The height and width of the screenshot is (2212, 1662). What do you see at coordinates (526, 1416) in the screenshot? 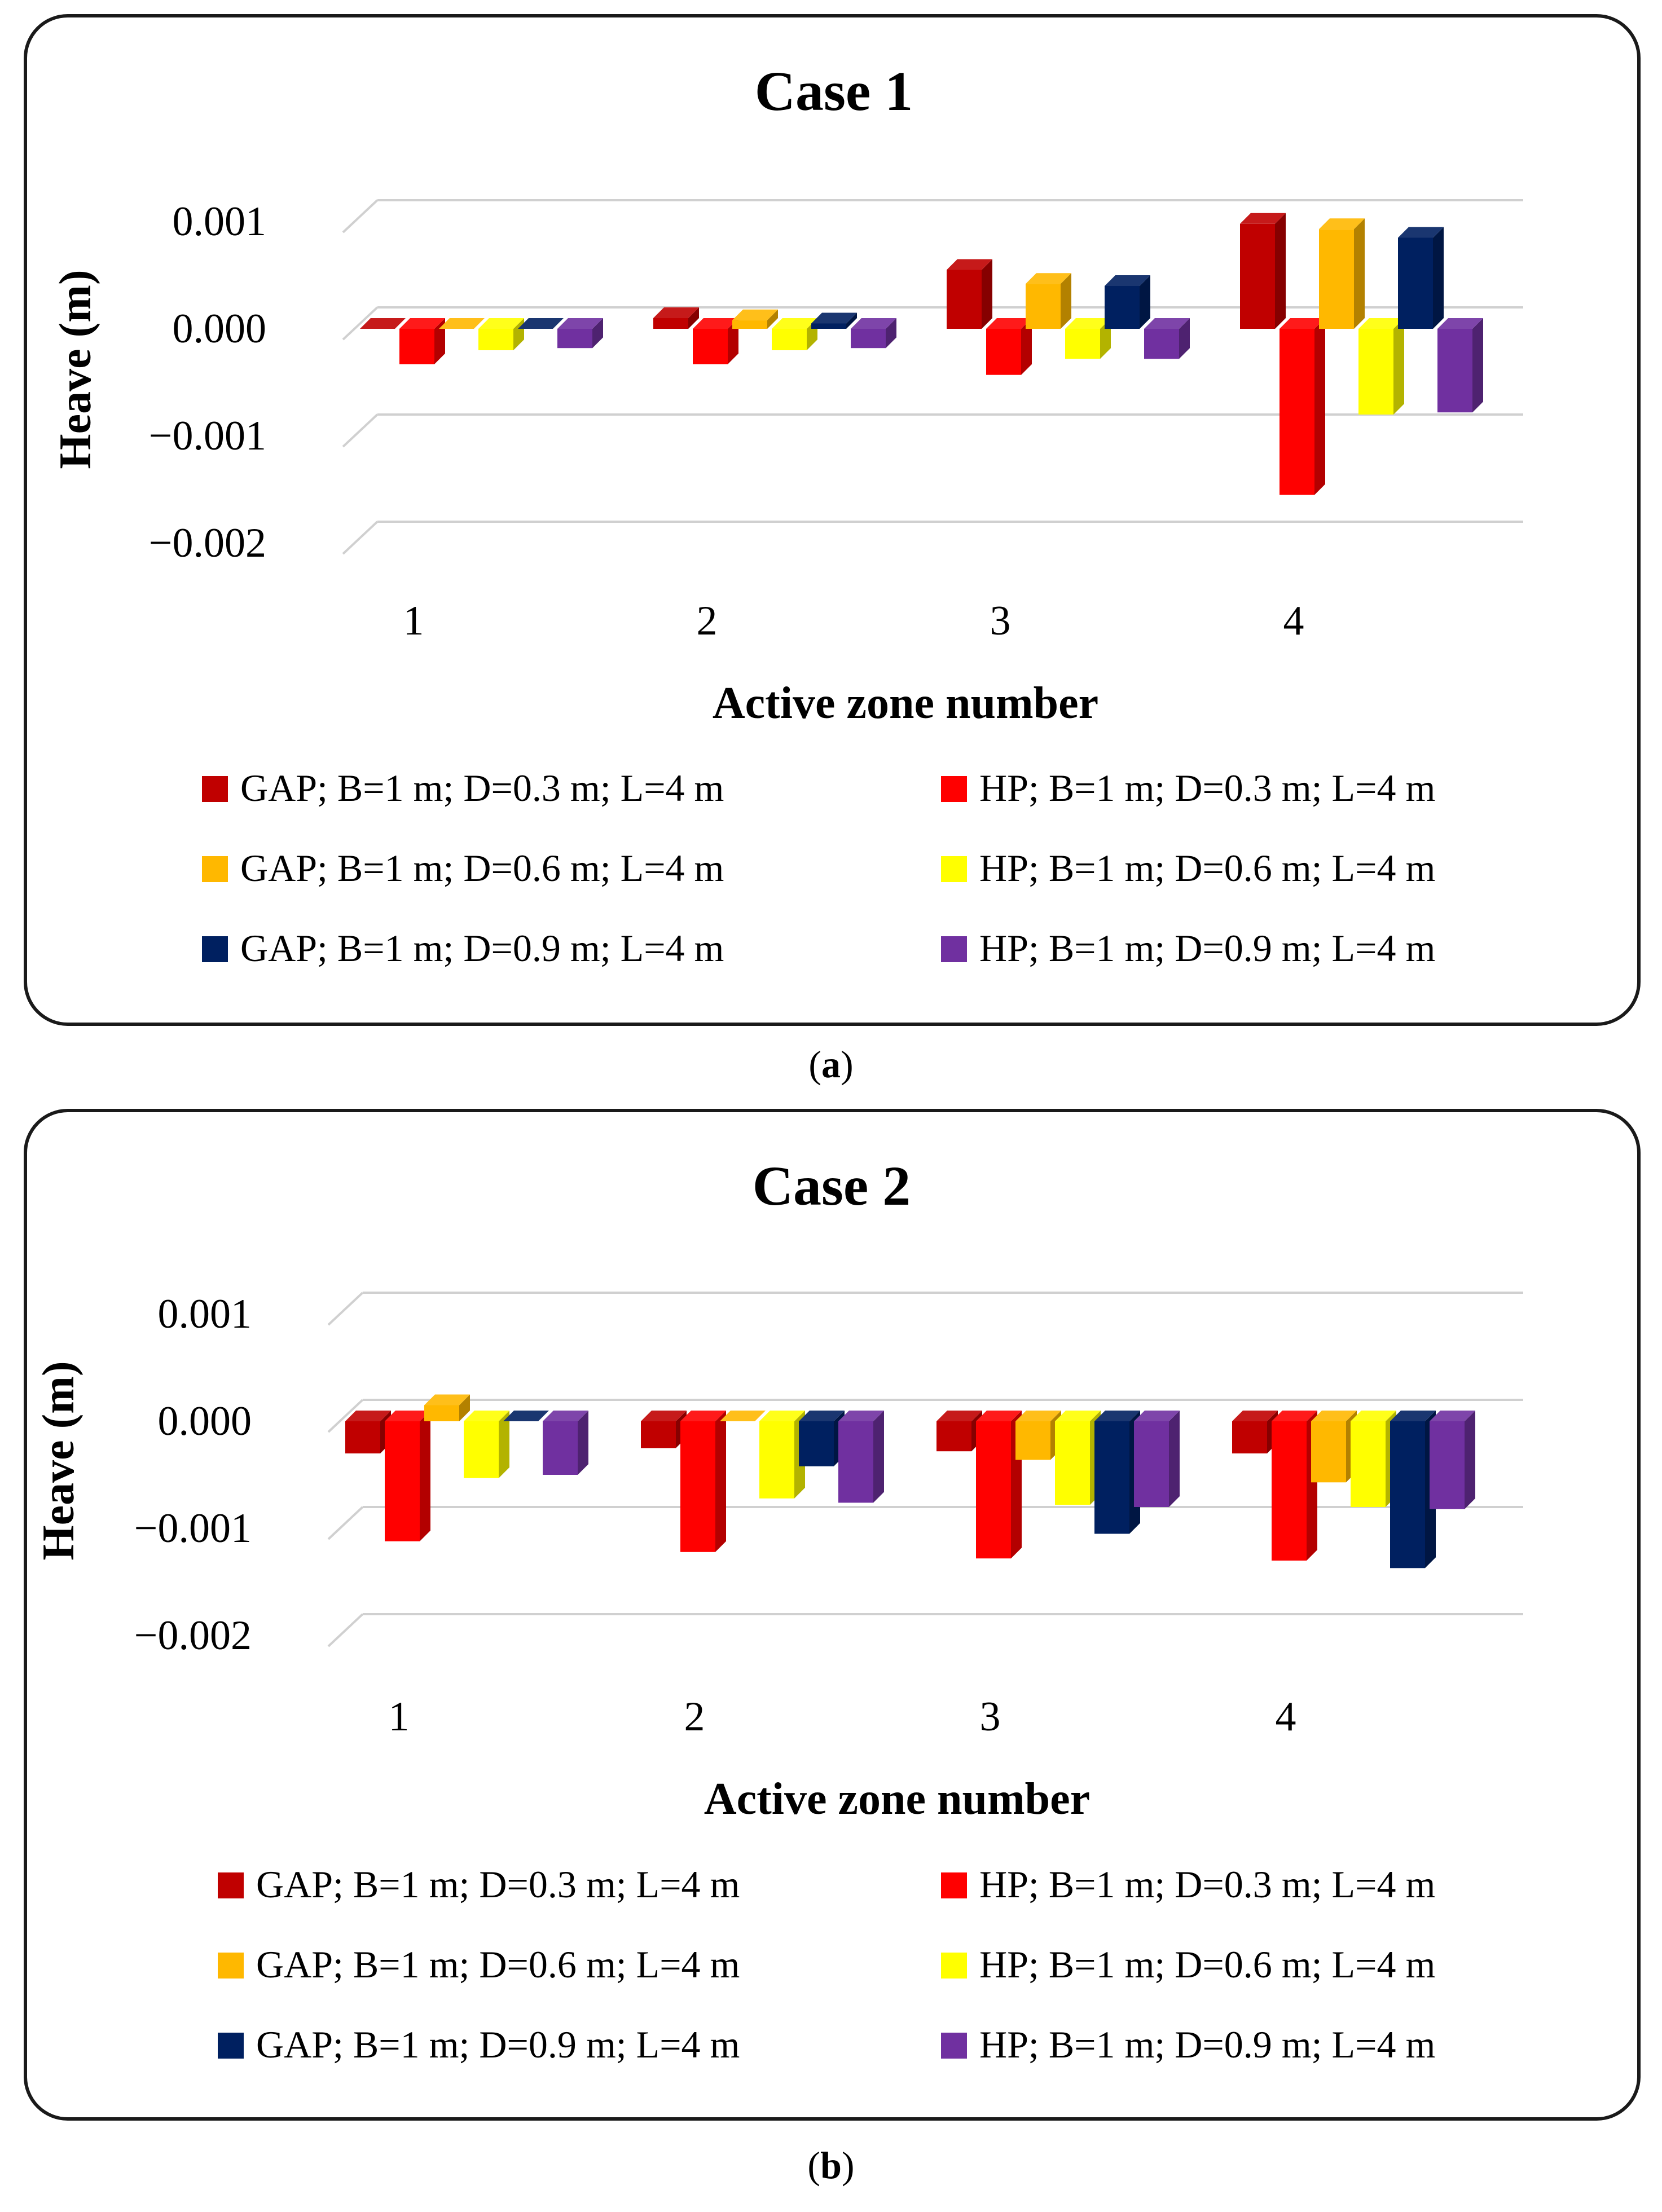
I see `bar-2-s5-c1` at bounding box center [526, 1416].